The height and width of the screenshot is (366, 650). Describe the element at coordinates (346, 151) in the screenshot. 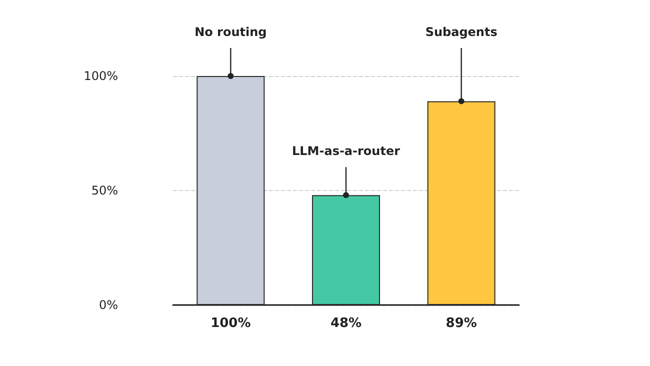

I see `x-tick-label: LLM-as-a-router` at that location.